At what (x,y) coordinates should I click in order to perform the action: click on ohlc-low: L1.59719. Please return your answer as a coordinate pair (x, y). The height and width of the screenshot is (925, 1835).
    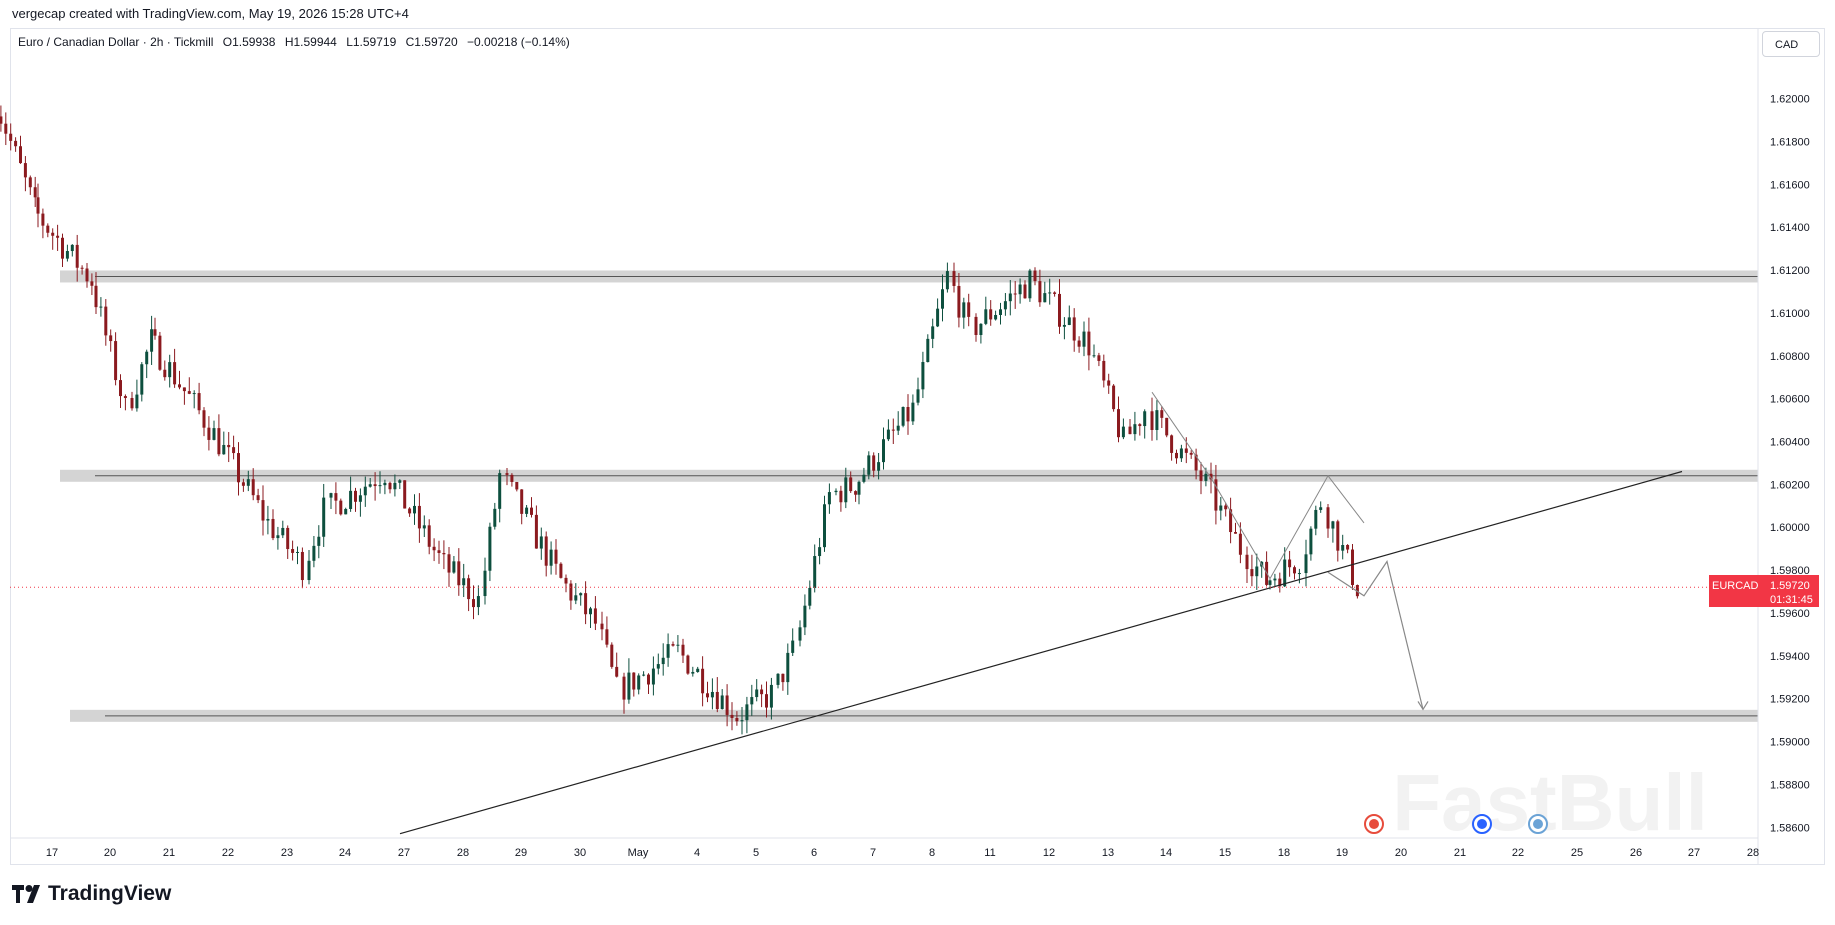
    Looking at the image, I should click on (371, 42).